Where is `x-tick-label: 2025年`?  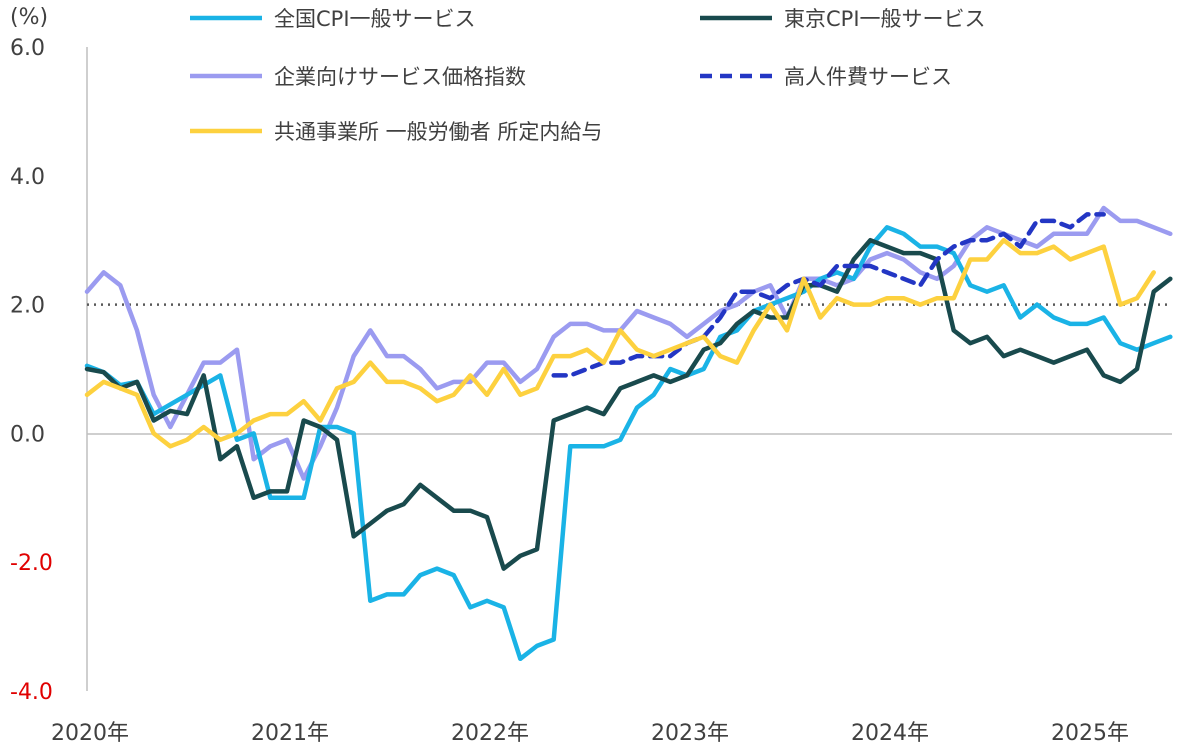
x-tick-label: 2025年 is located at coordinates (1090, 733).